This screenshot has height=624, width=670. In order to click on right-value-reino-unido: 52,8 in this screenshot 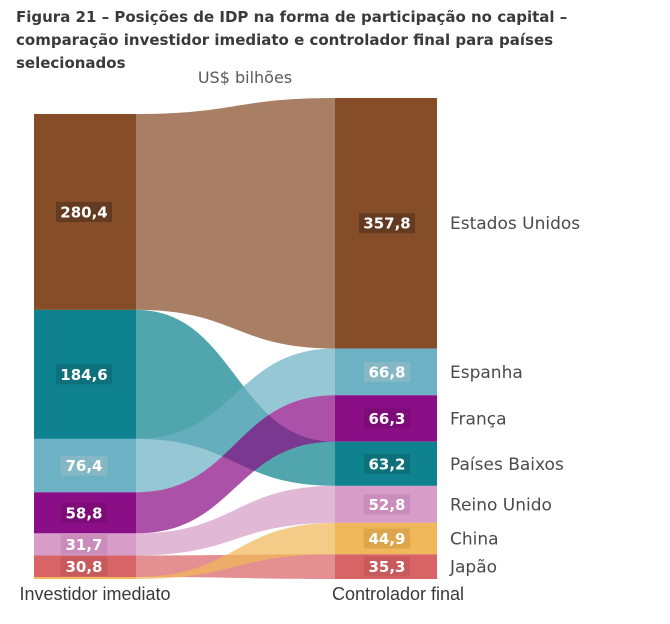, I will do `click(386, 505)`.